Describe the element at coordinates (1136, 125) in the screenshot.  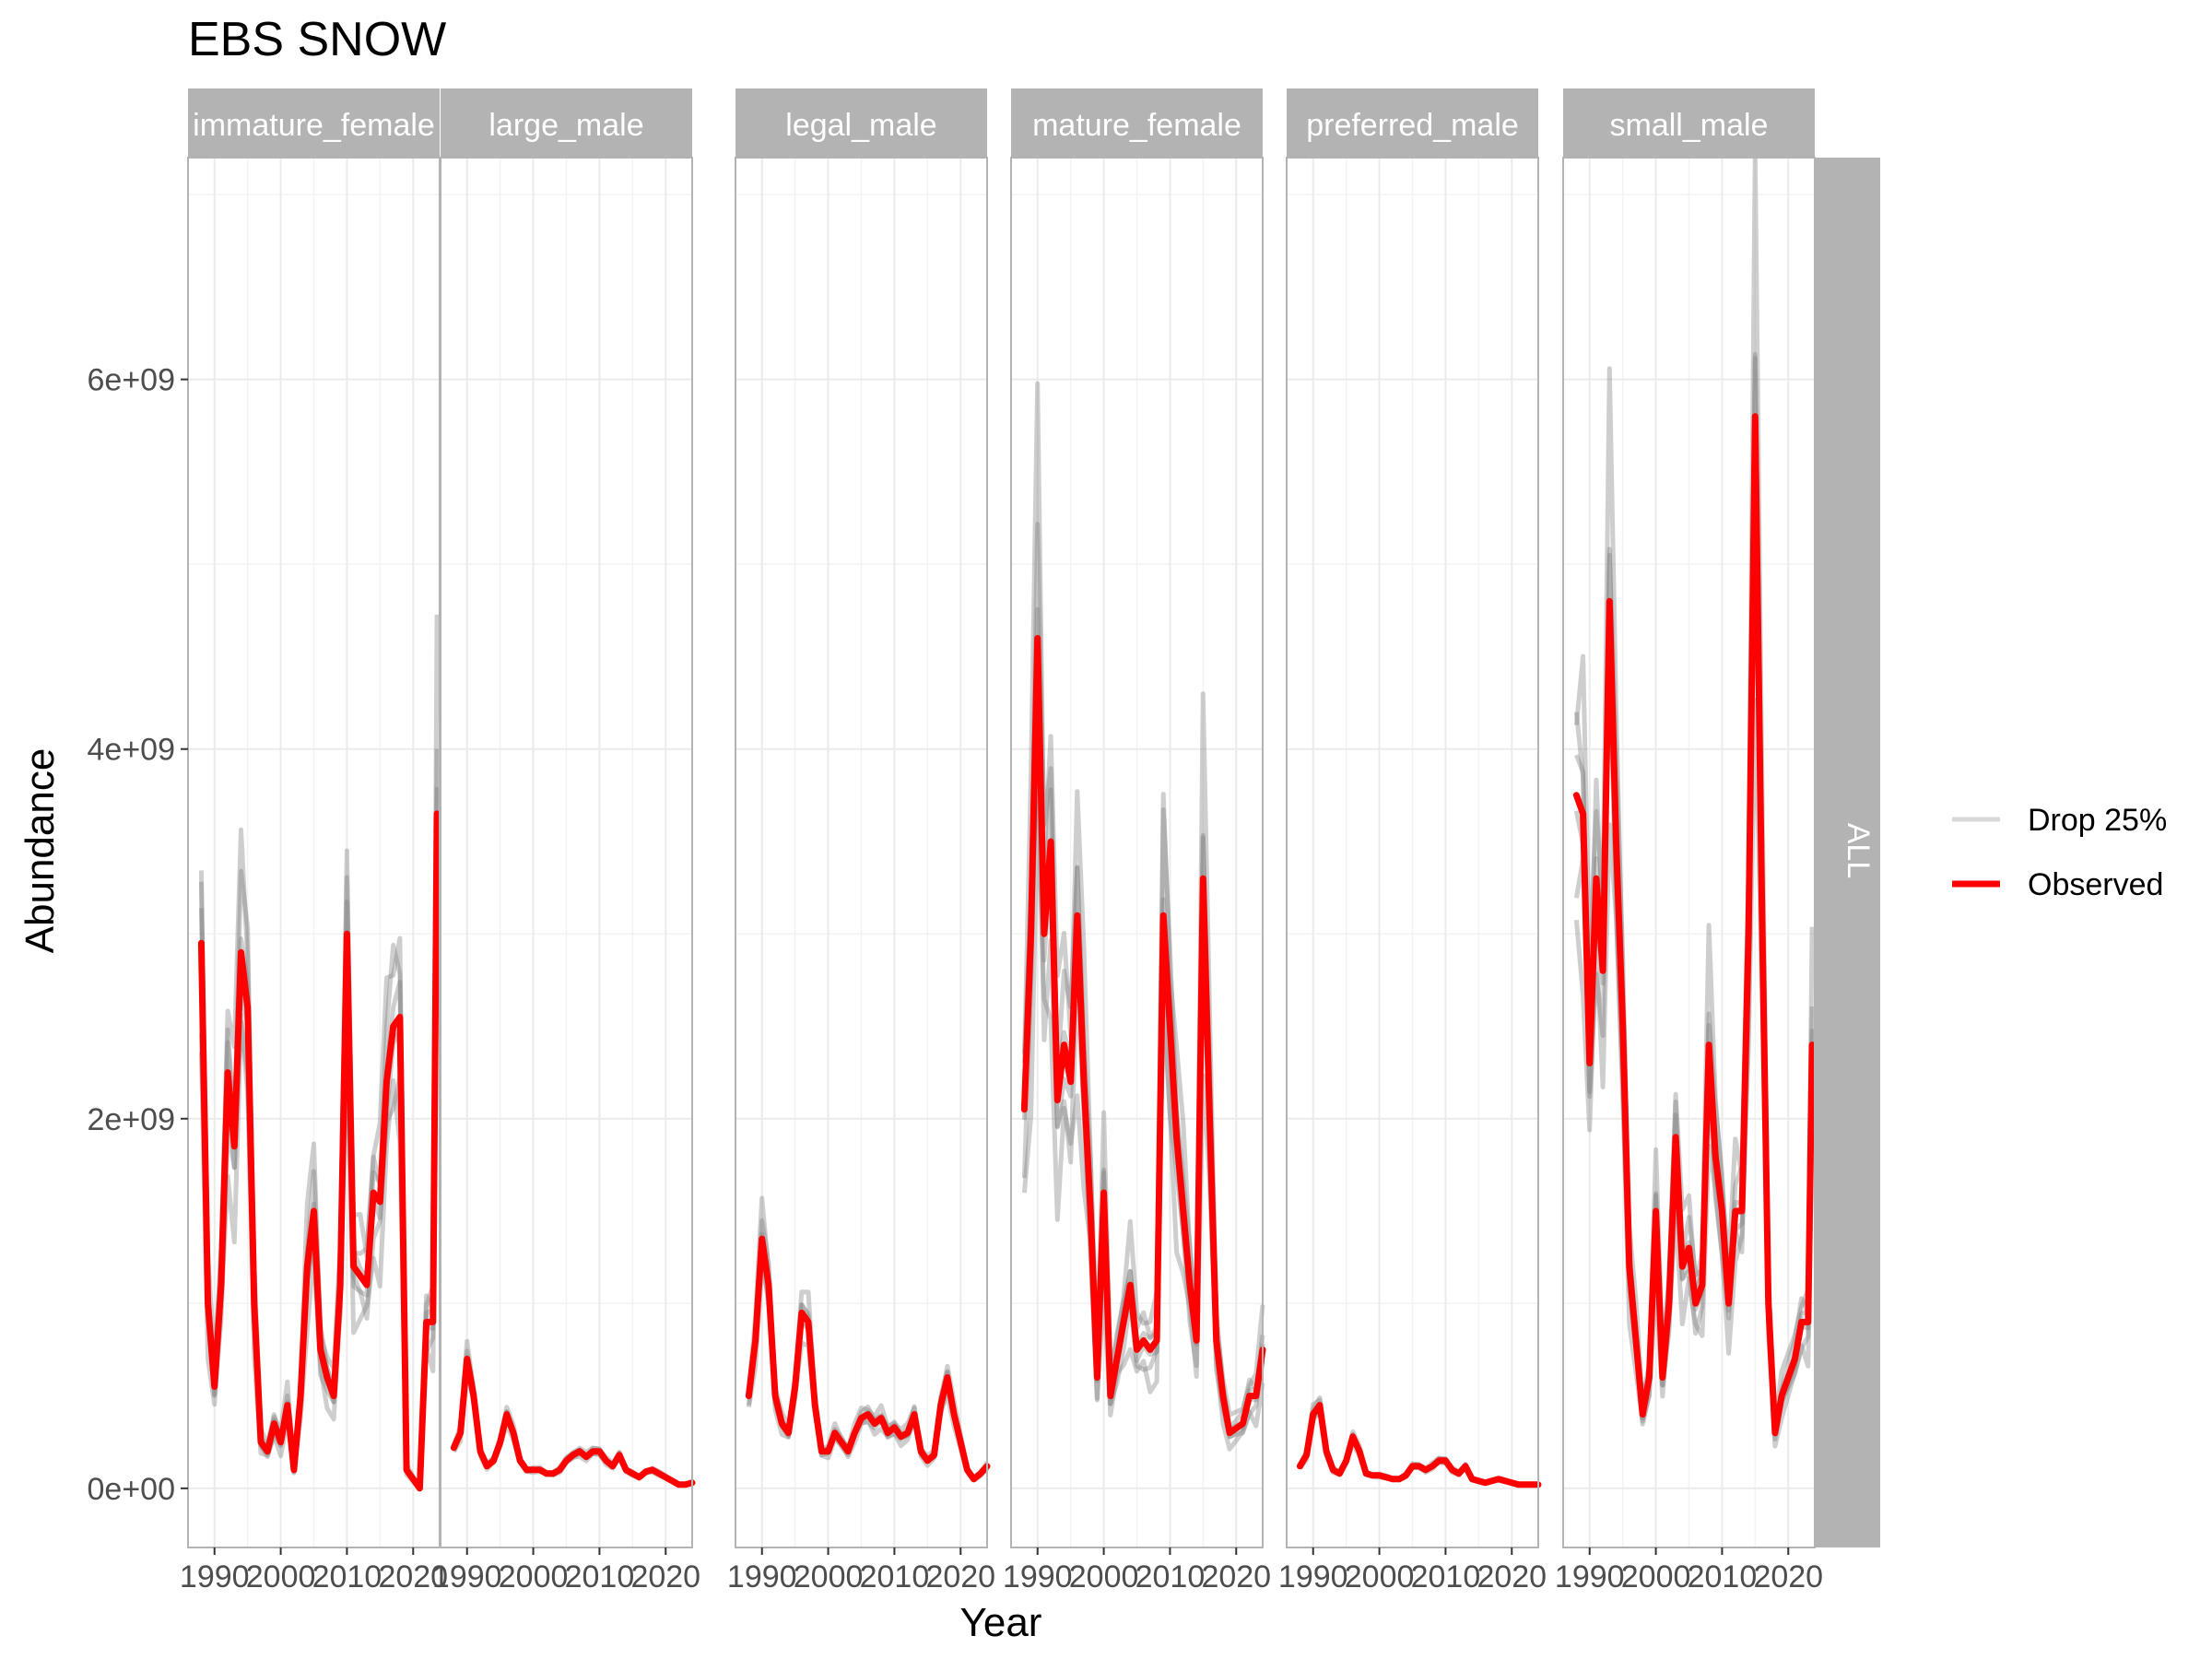
I see `facet-strip-label: mature_female` at that location.